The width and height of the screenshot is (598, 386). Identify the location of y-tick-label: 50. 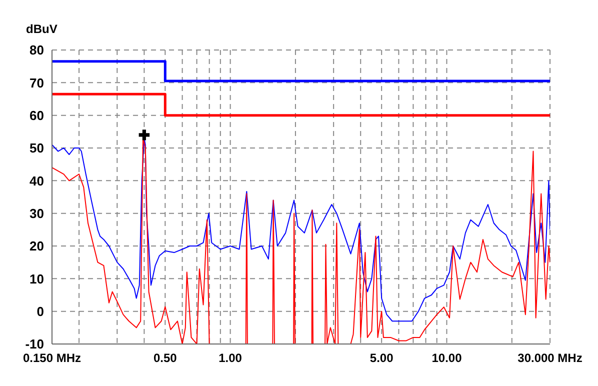
(37, 148).